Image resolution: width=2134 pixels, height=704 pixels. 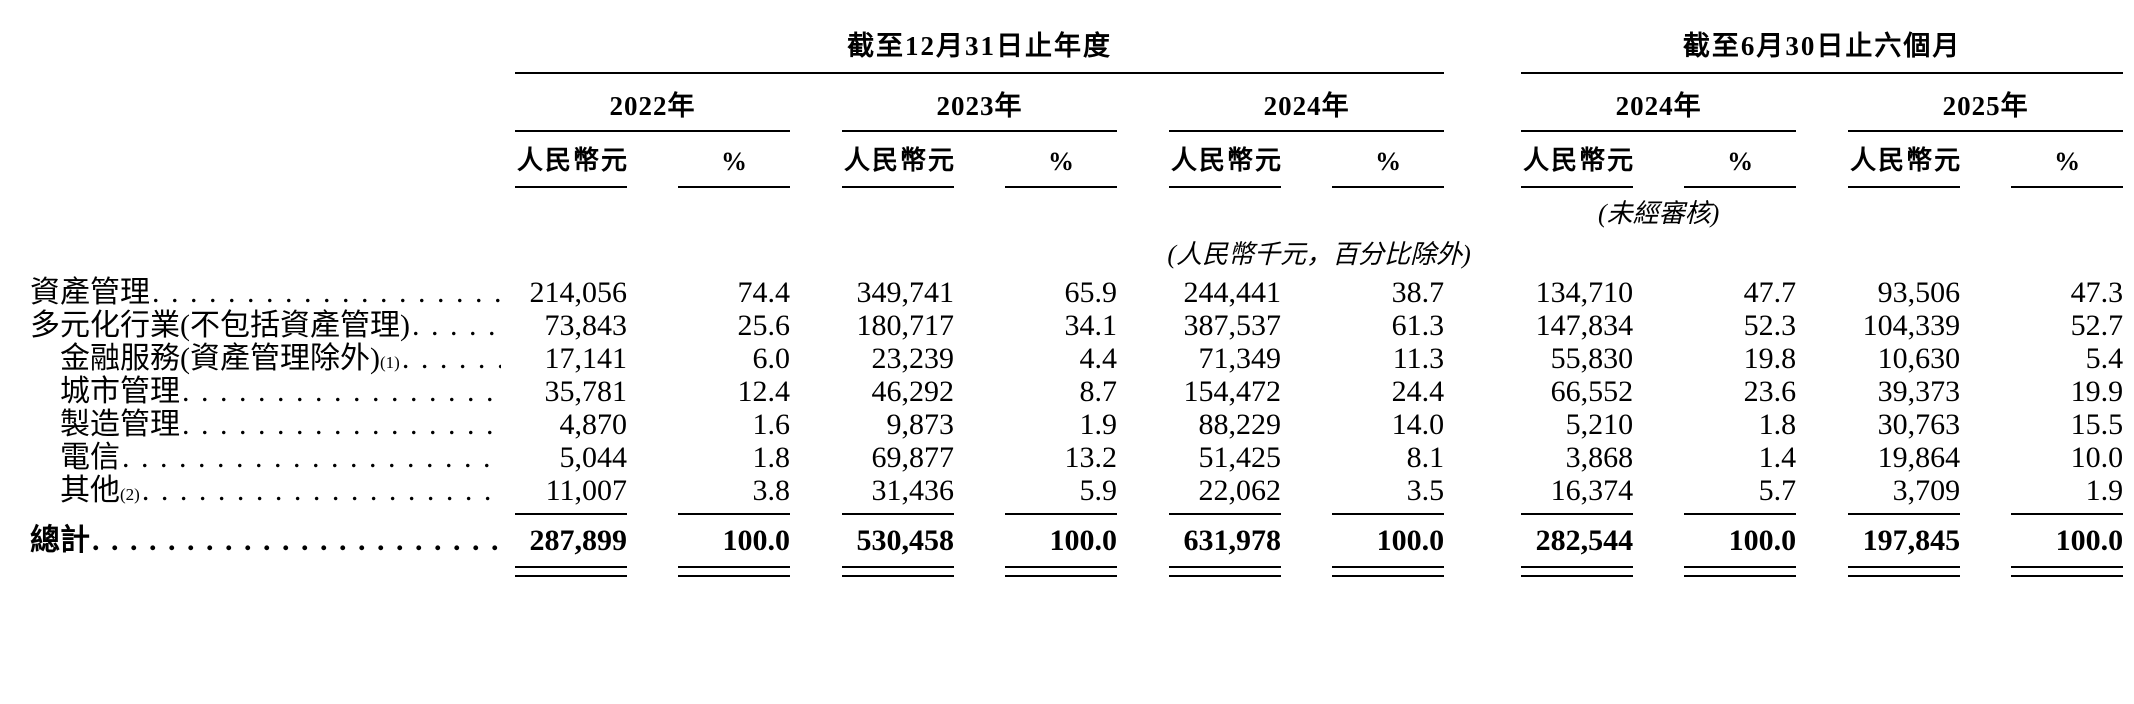 I want to click on percent-cell: 1.8, so click(x=771, y=457).